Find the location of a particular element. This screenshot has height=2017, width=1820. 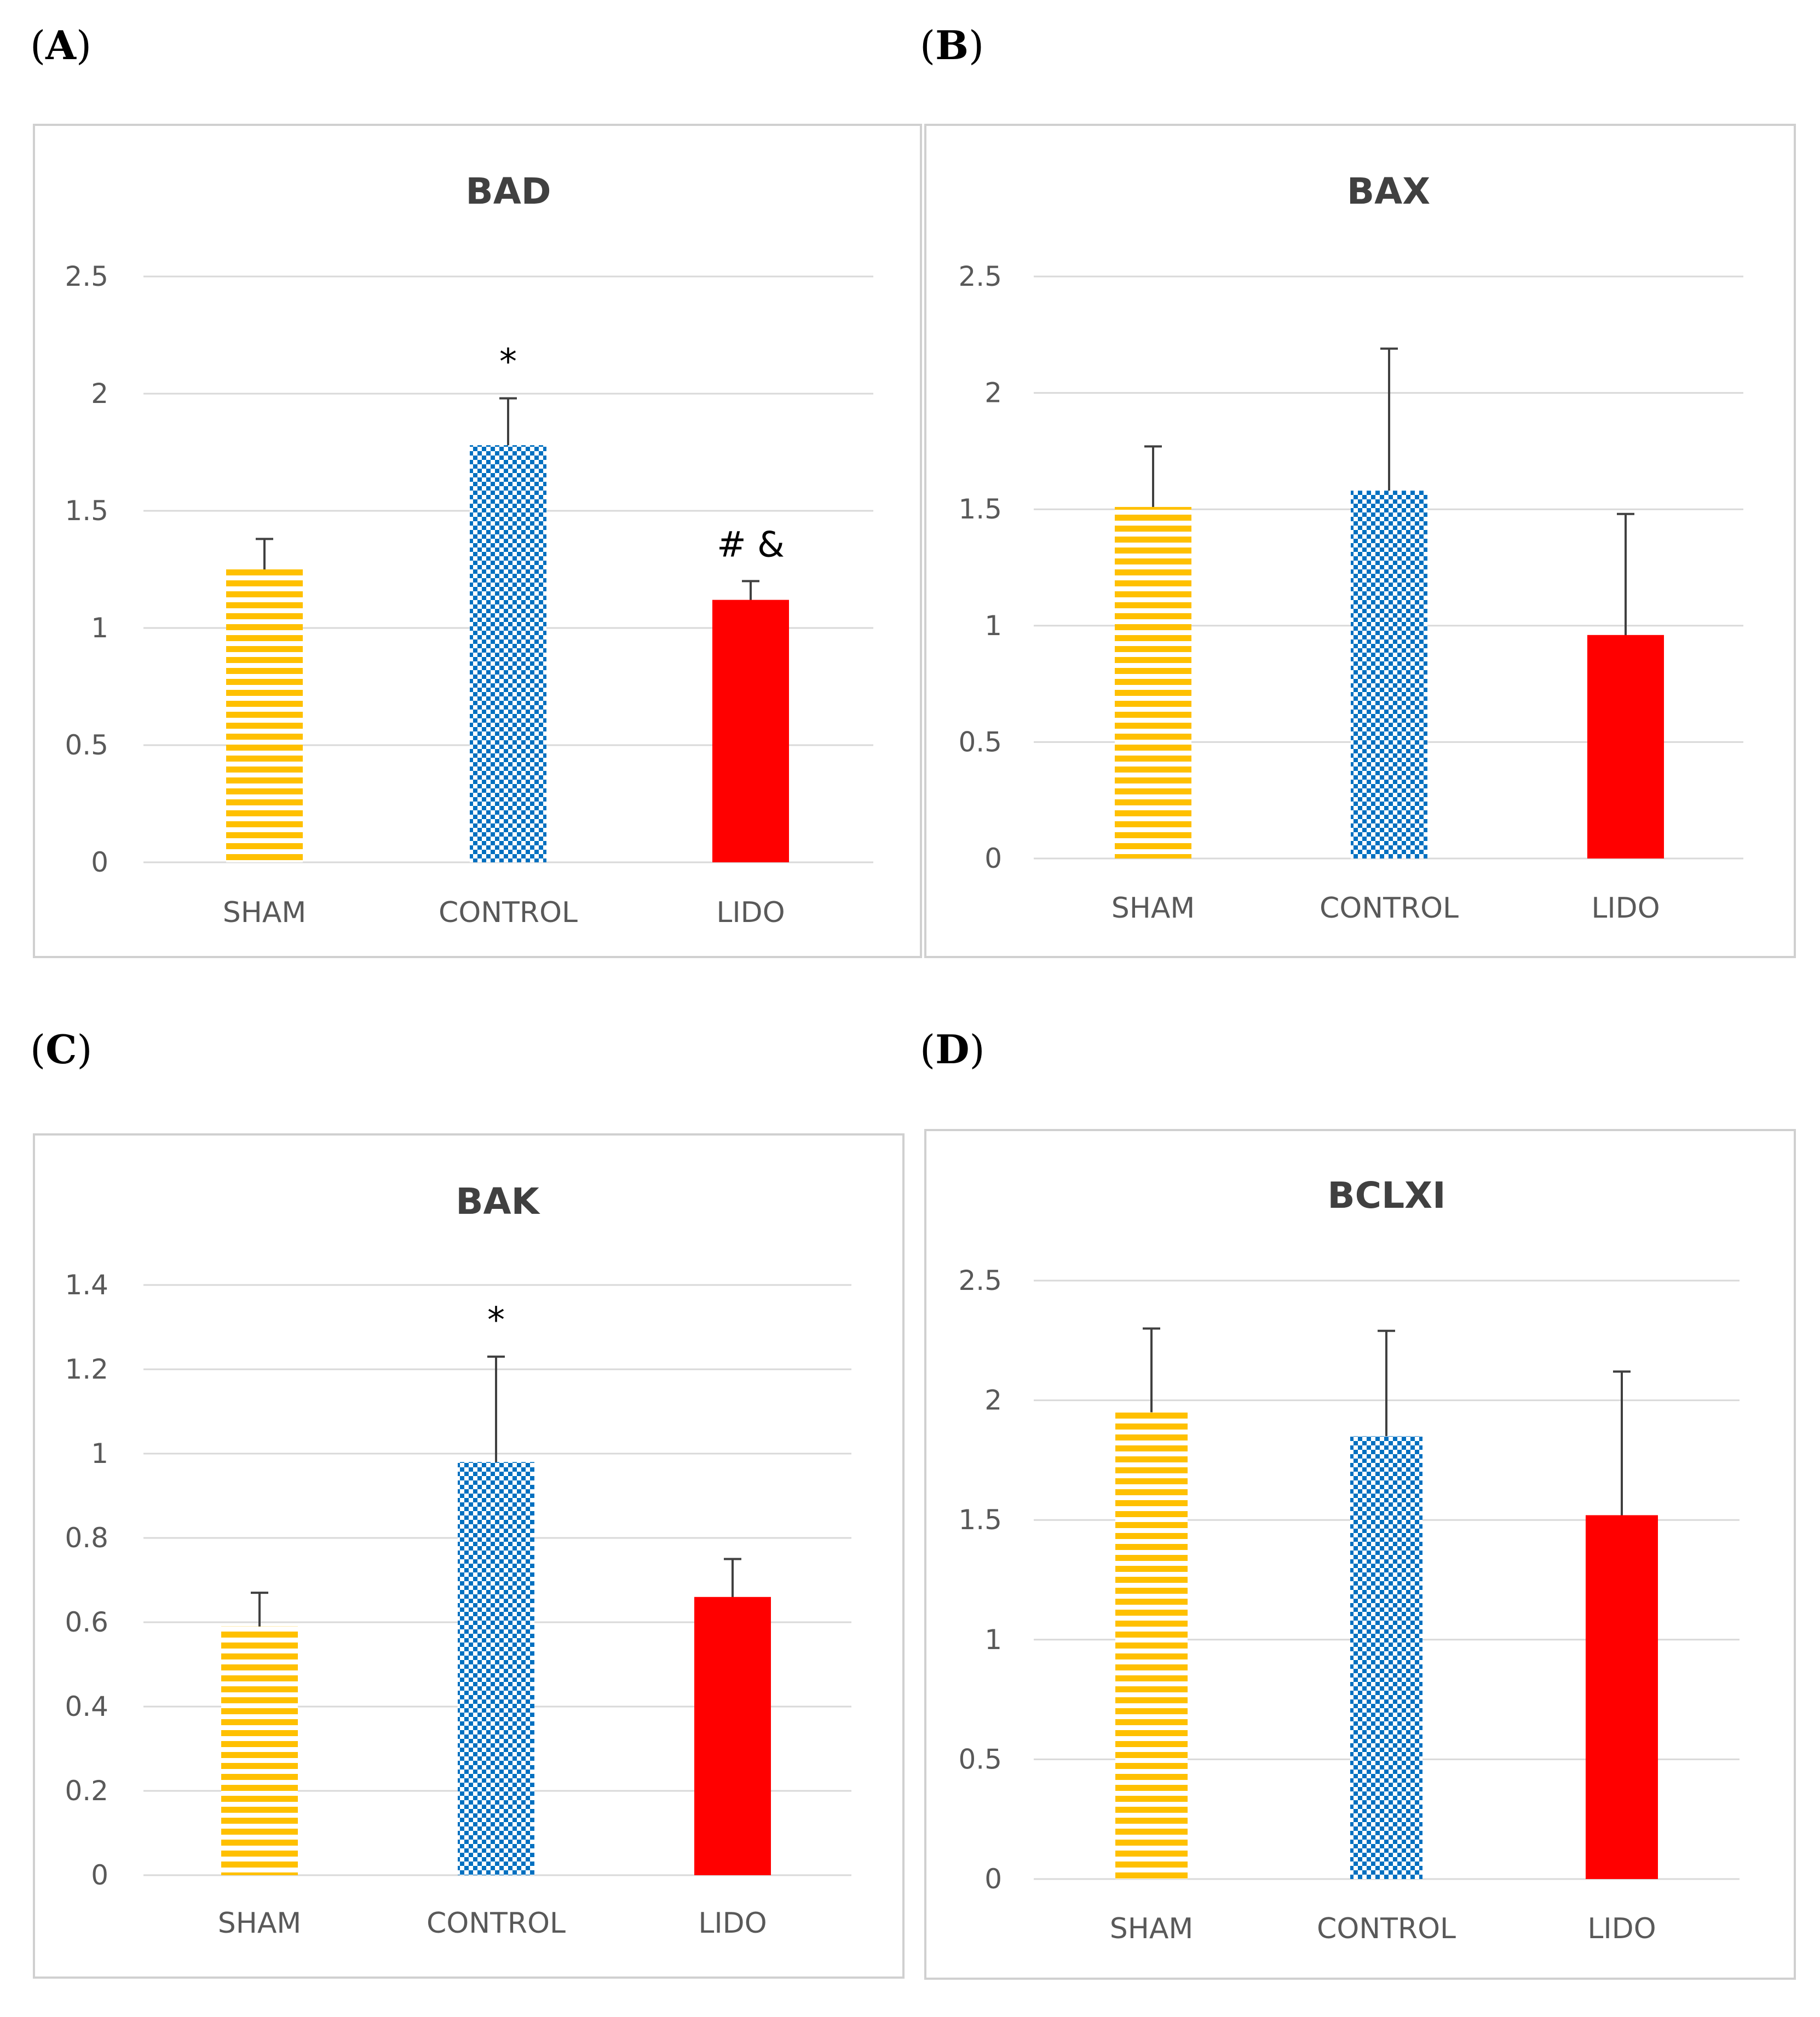

panel-label-c: (C) is located at coordinates (61, 1049).